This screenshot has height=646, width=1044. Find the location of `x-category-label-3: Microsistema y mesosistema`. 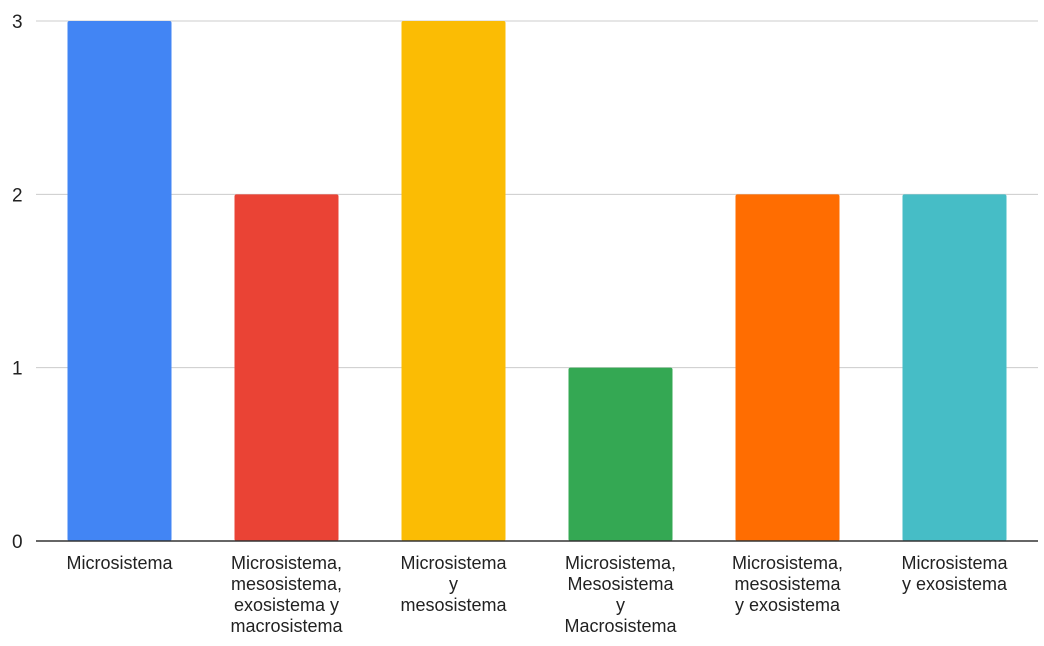

x-category-label-3: Microsistema y mesosistema is located at coordinates (453, 584).